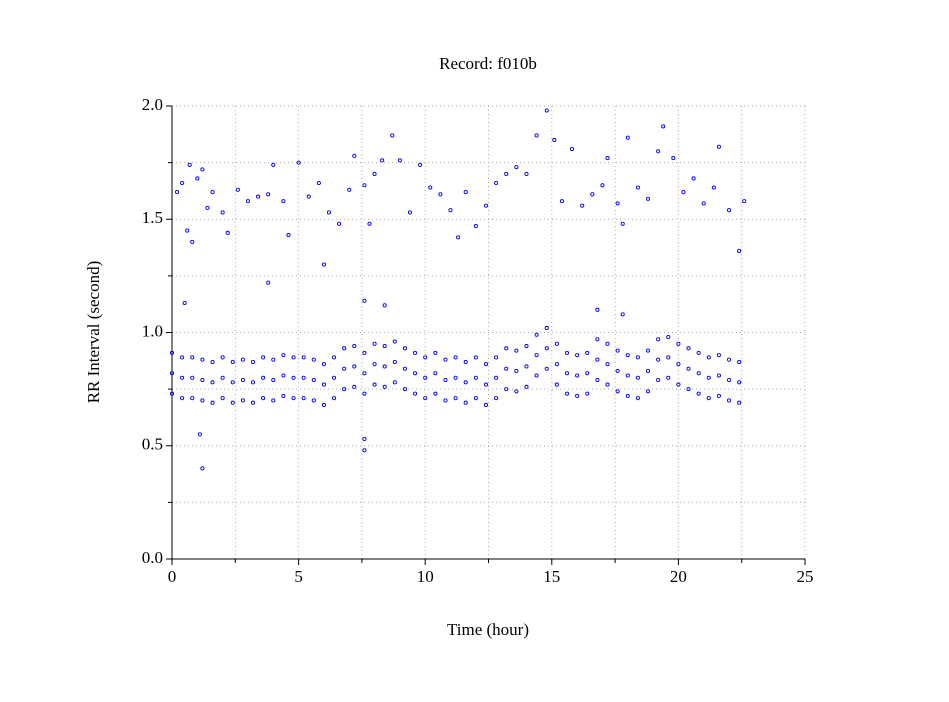  Describe the element at coordinates (805, 576) in the screenshot. I see `x-tick-label: 25` at that location.